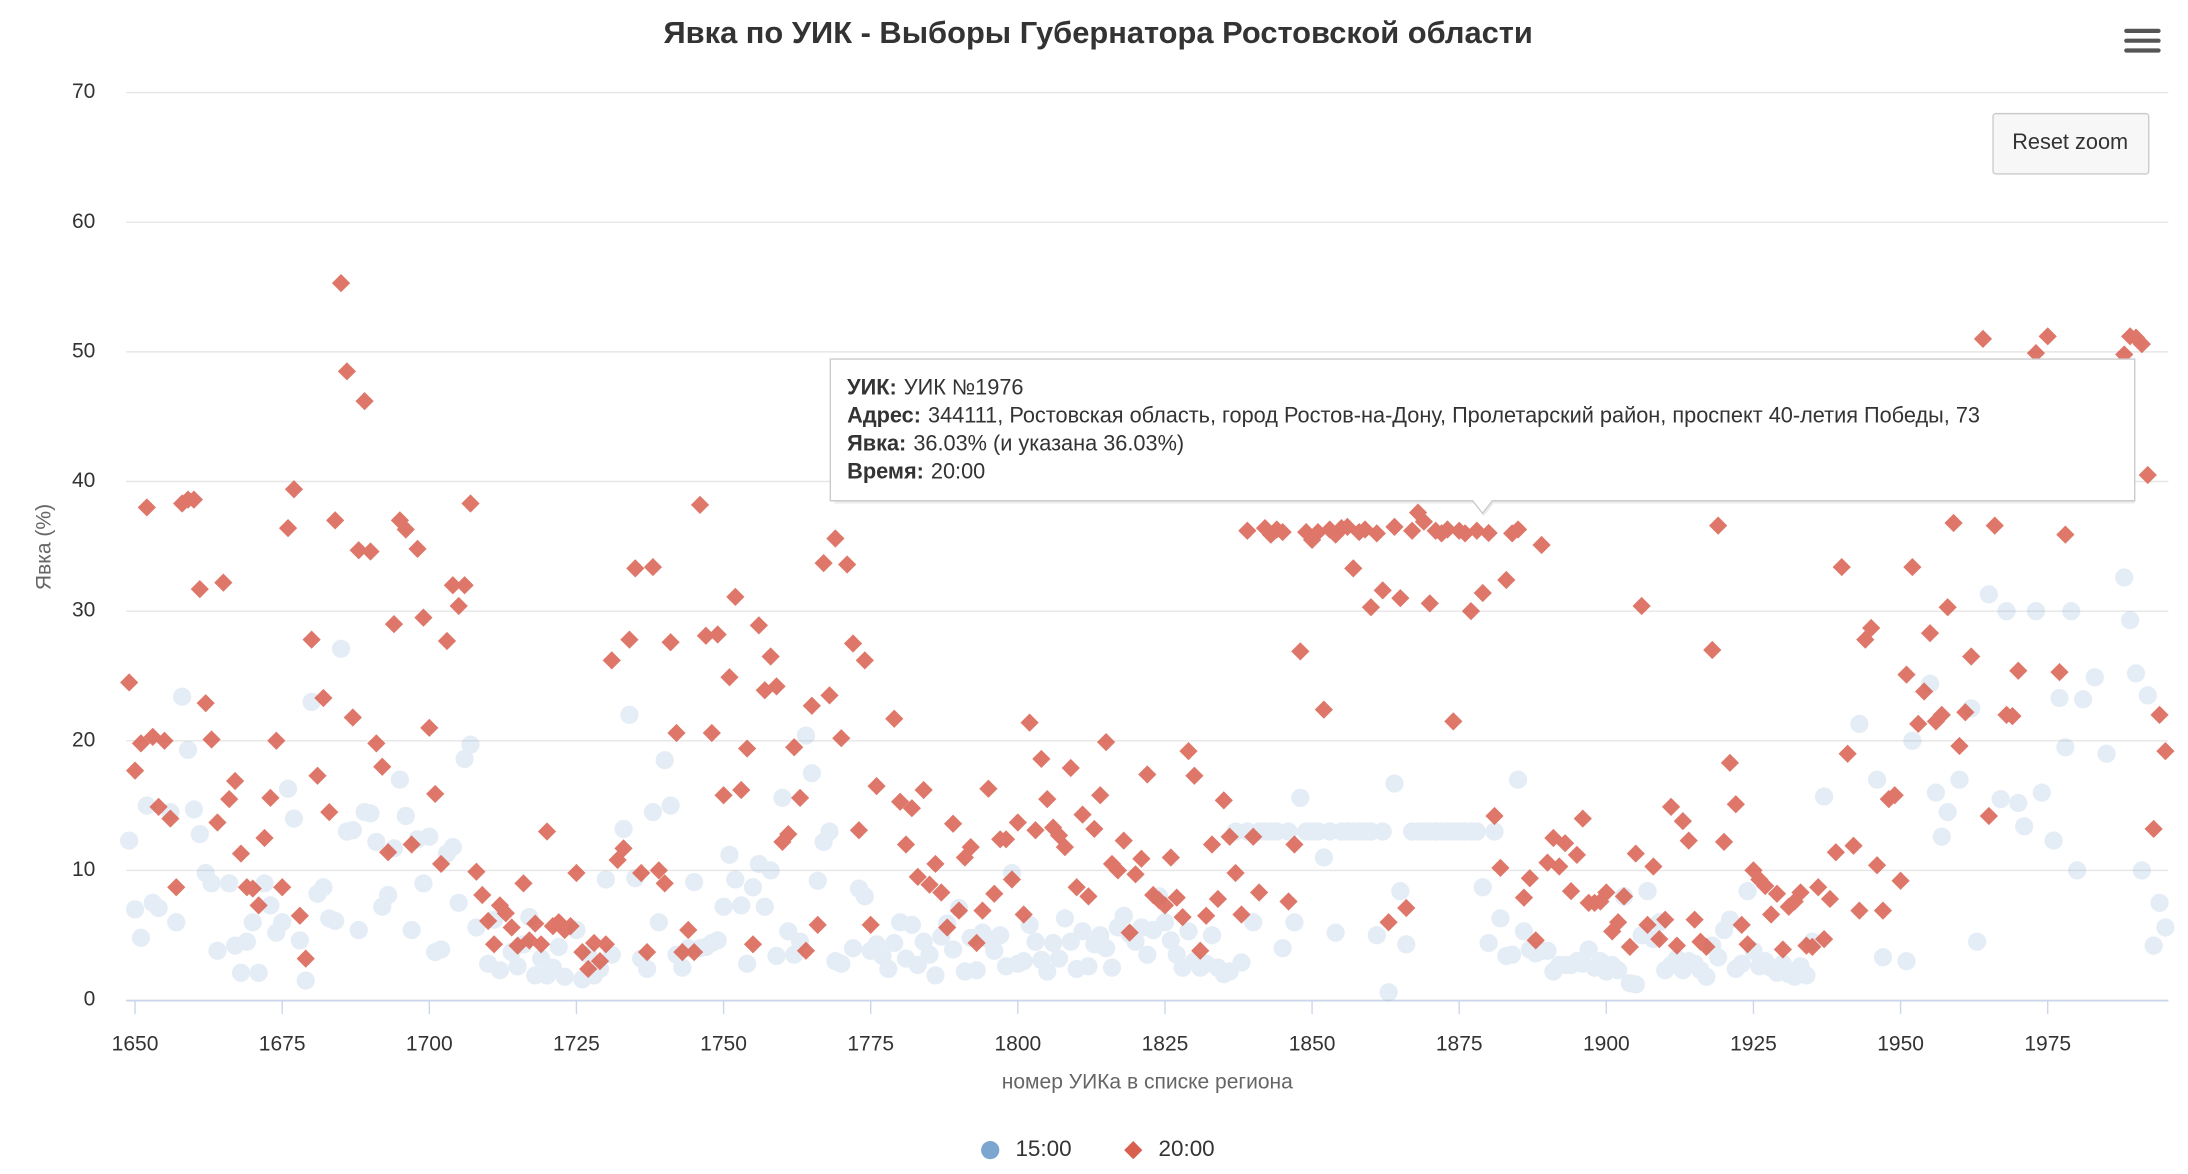 The image size is (2188, 1174). I want to click on x-tick-label: 1750, so click(723, 1043).